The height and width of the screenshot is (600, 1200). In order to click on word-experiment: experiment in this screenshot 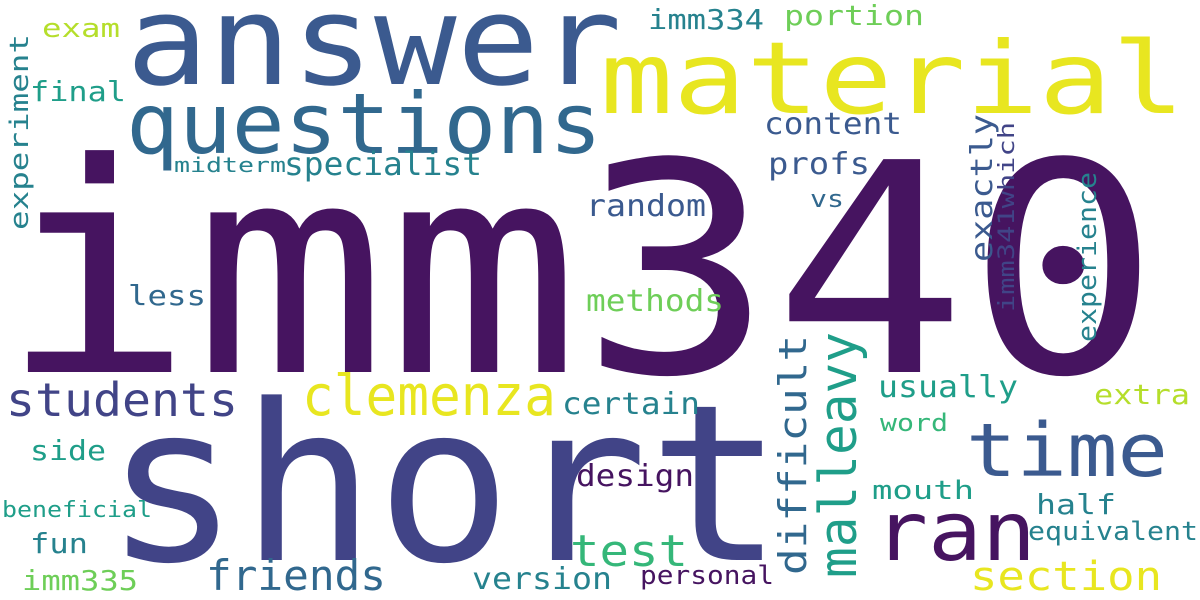, I will do `click(20, 132)`.